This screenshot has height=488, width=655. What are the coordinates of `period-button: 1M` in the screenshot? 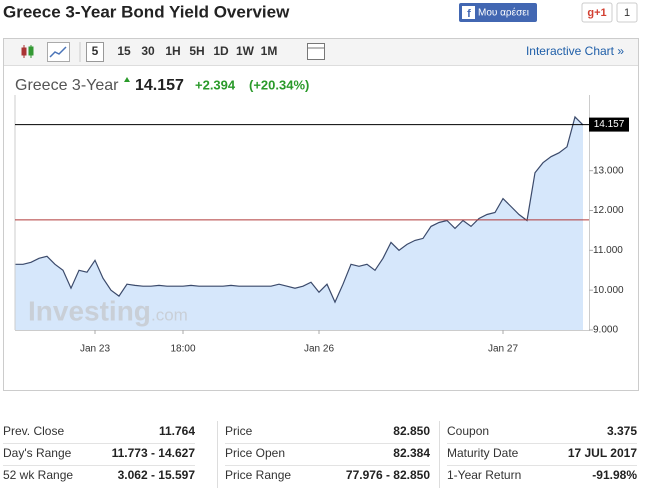 It's located at (269, 51).